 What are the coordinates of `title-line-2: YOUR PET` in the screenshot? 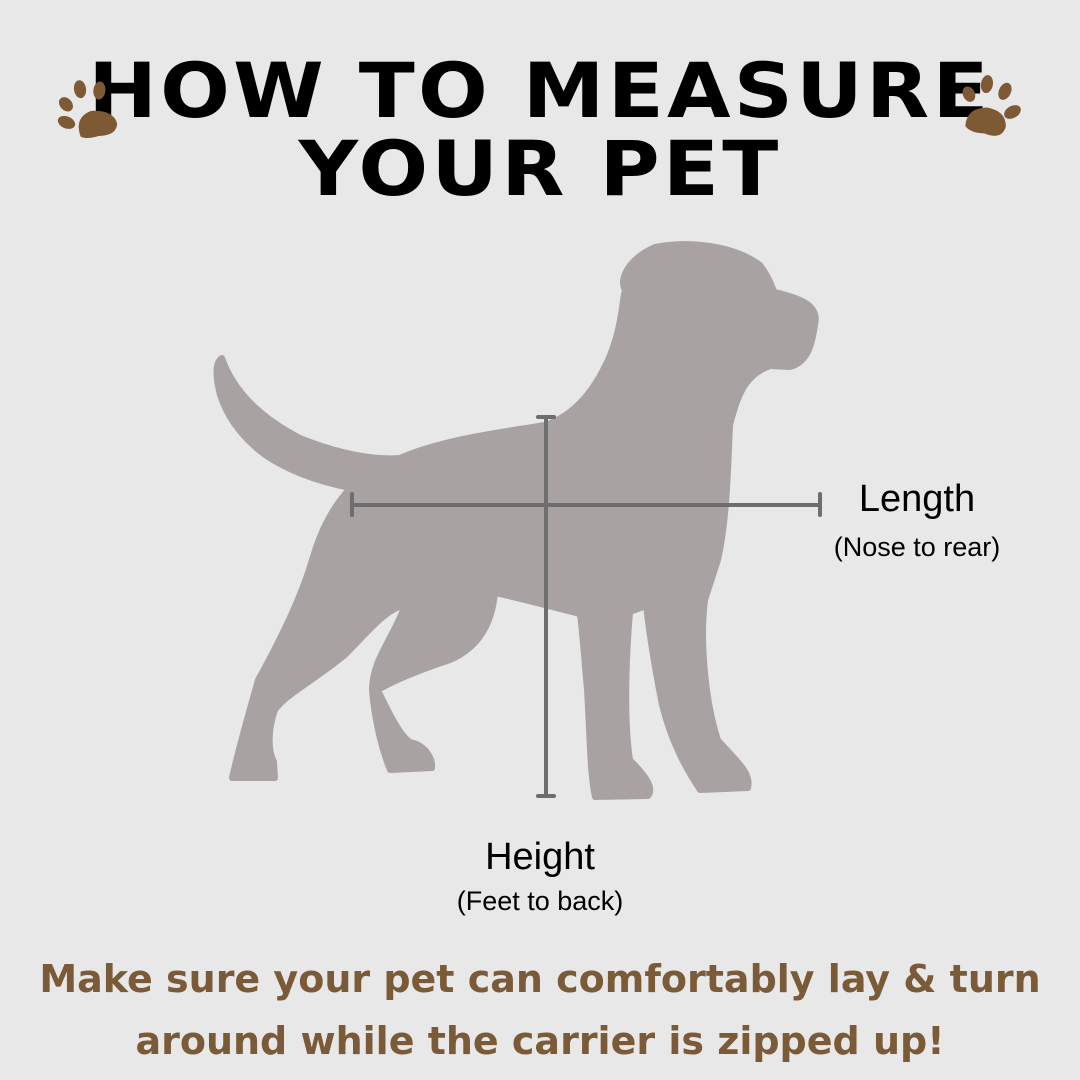 It's located at (540, 168).